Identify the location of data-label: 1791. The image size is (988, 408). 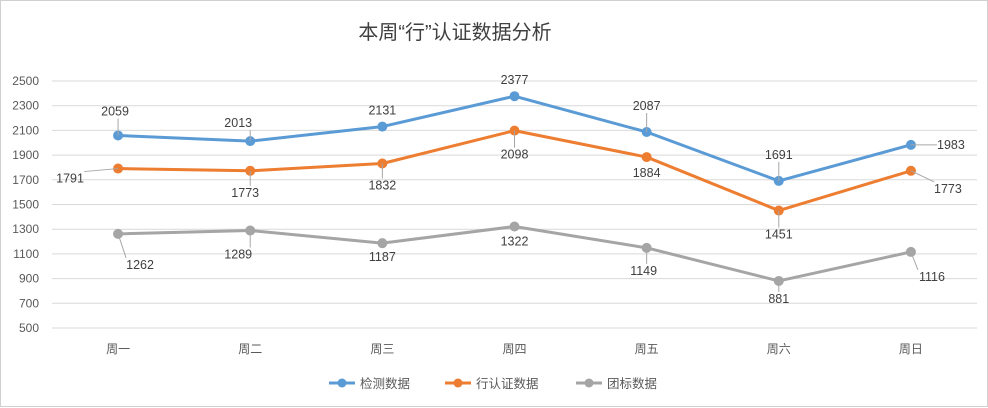
(70, 179).